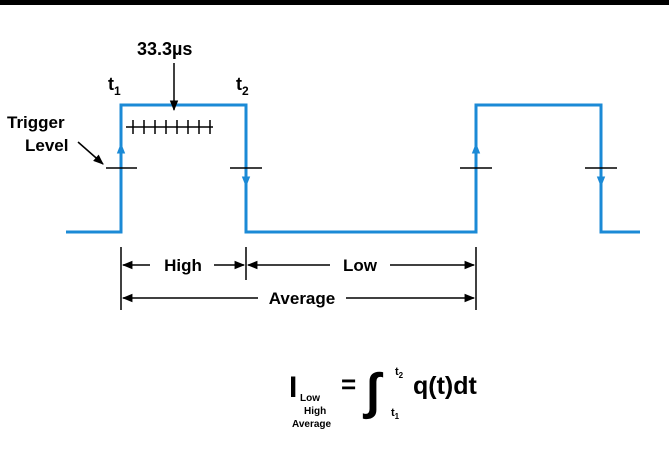 The height and width of the screenshot is (455, 669). I want to click on formula-sub-high: High, so click(315, 411).